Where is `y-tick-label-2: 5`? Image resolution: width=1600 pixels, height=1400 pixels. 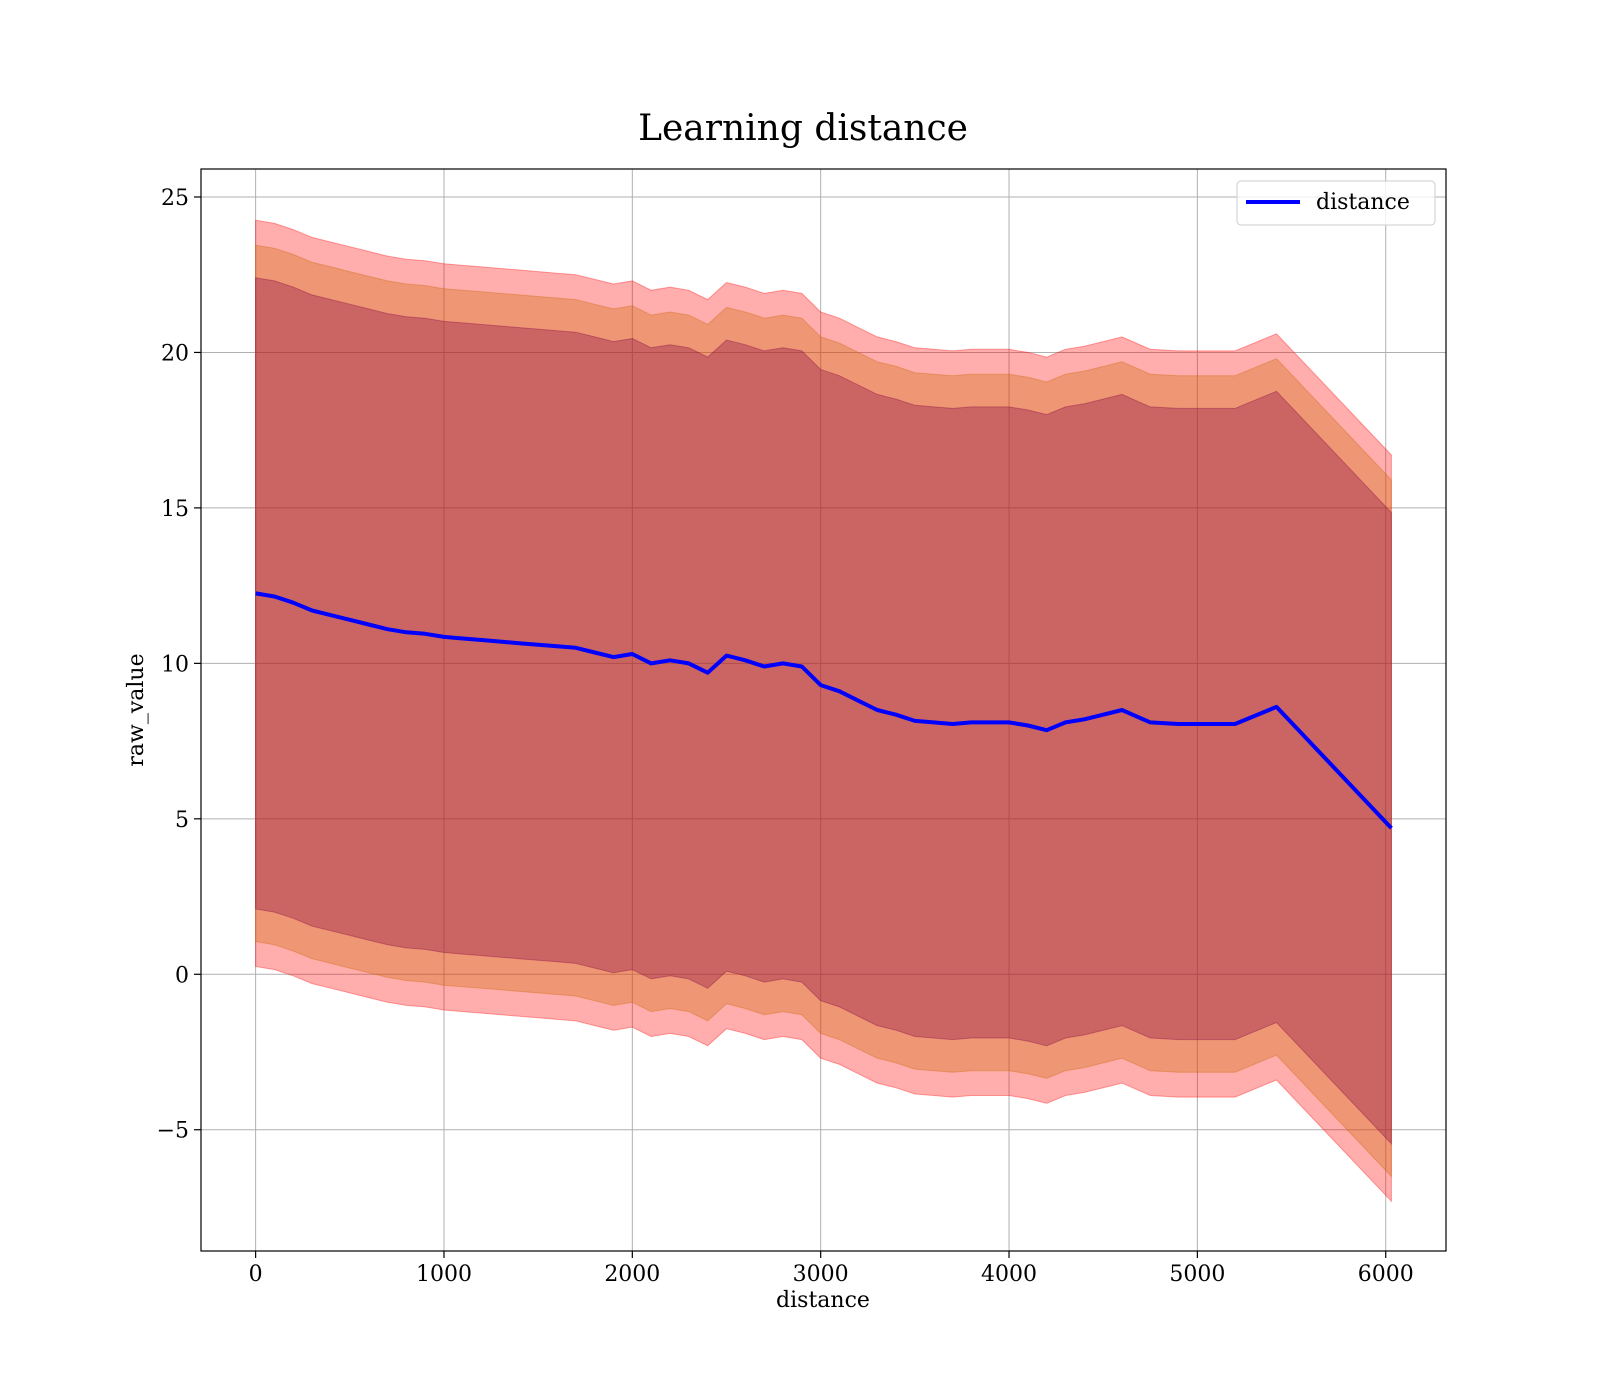
y-tick-label-2: 5 is located at coordinates (182, 820).